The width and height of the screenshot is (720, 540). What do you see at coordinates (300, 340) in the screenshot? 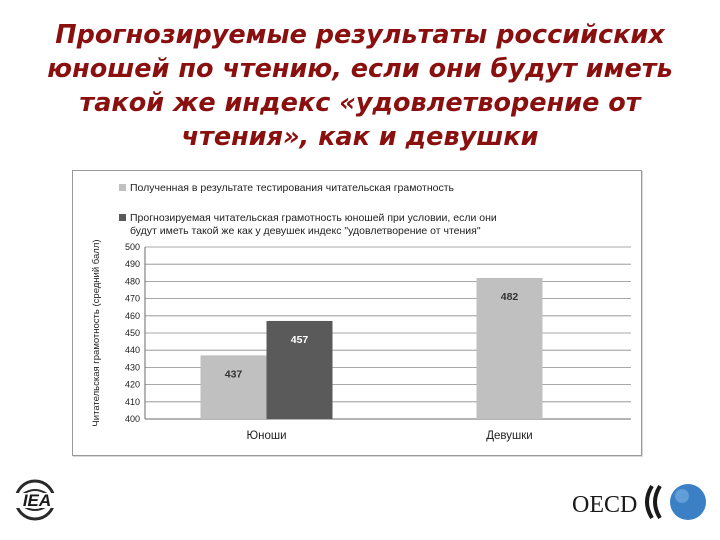
I see `data-label-2-1: 457` at bounding box center [300, 340].